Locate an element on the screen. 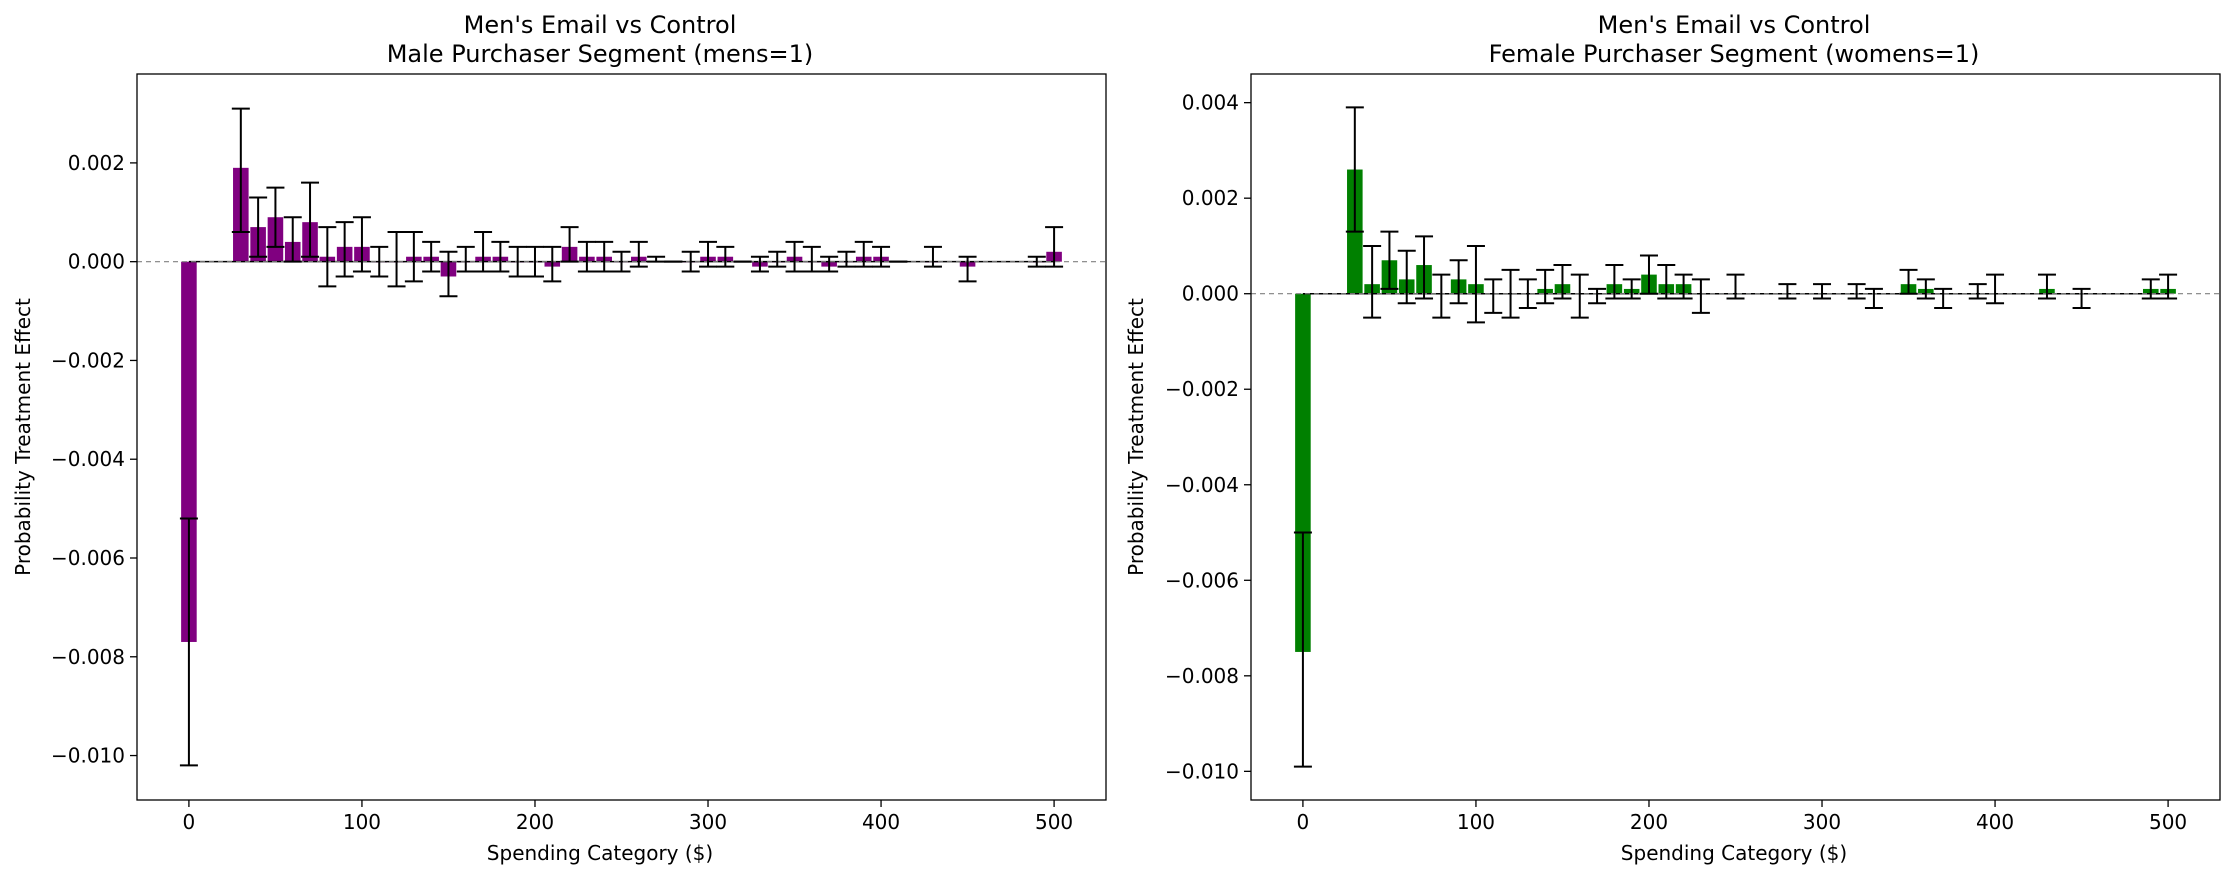 The image size is (2234, 877). y-axis-label: Probability Treatment Effect is located at coordinates (1136, 437).